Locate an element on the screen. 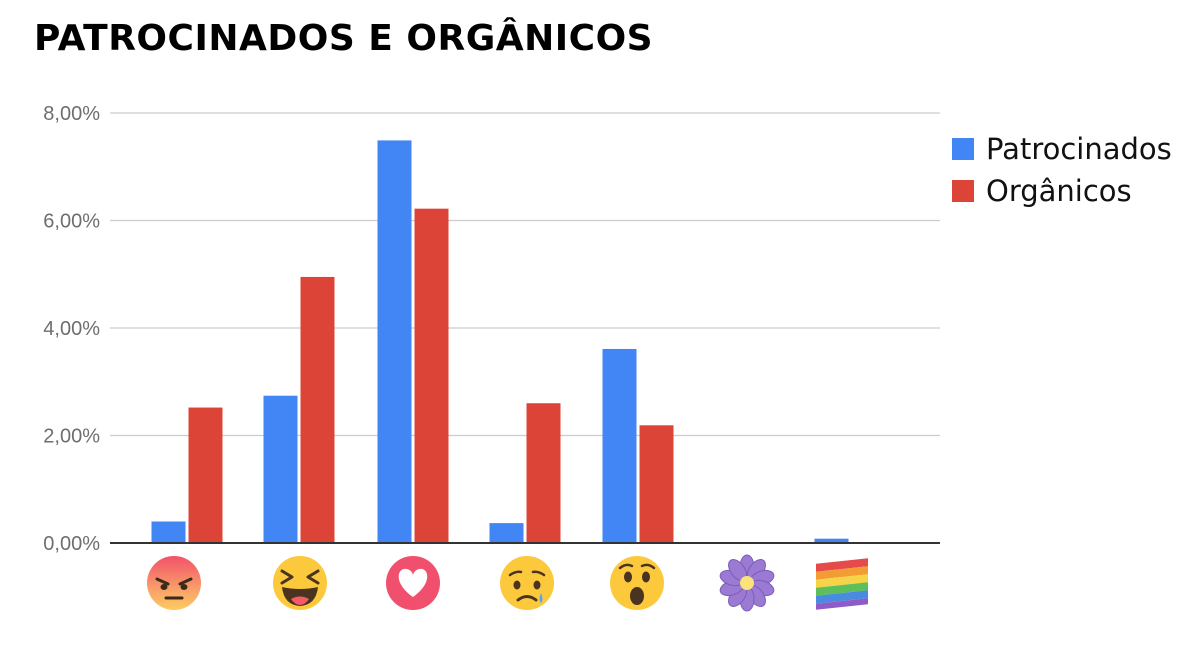 The height and width of the screenshot is (658, 1200). legend-item-patrocinados: Patrocinados is located at coordinates (1062, 149).